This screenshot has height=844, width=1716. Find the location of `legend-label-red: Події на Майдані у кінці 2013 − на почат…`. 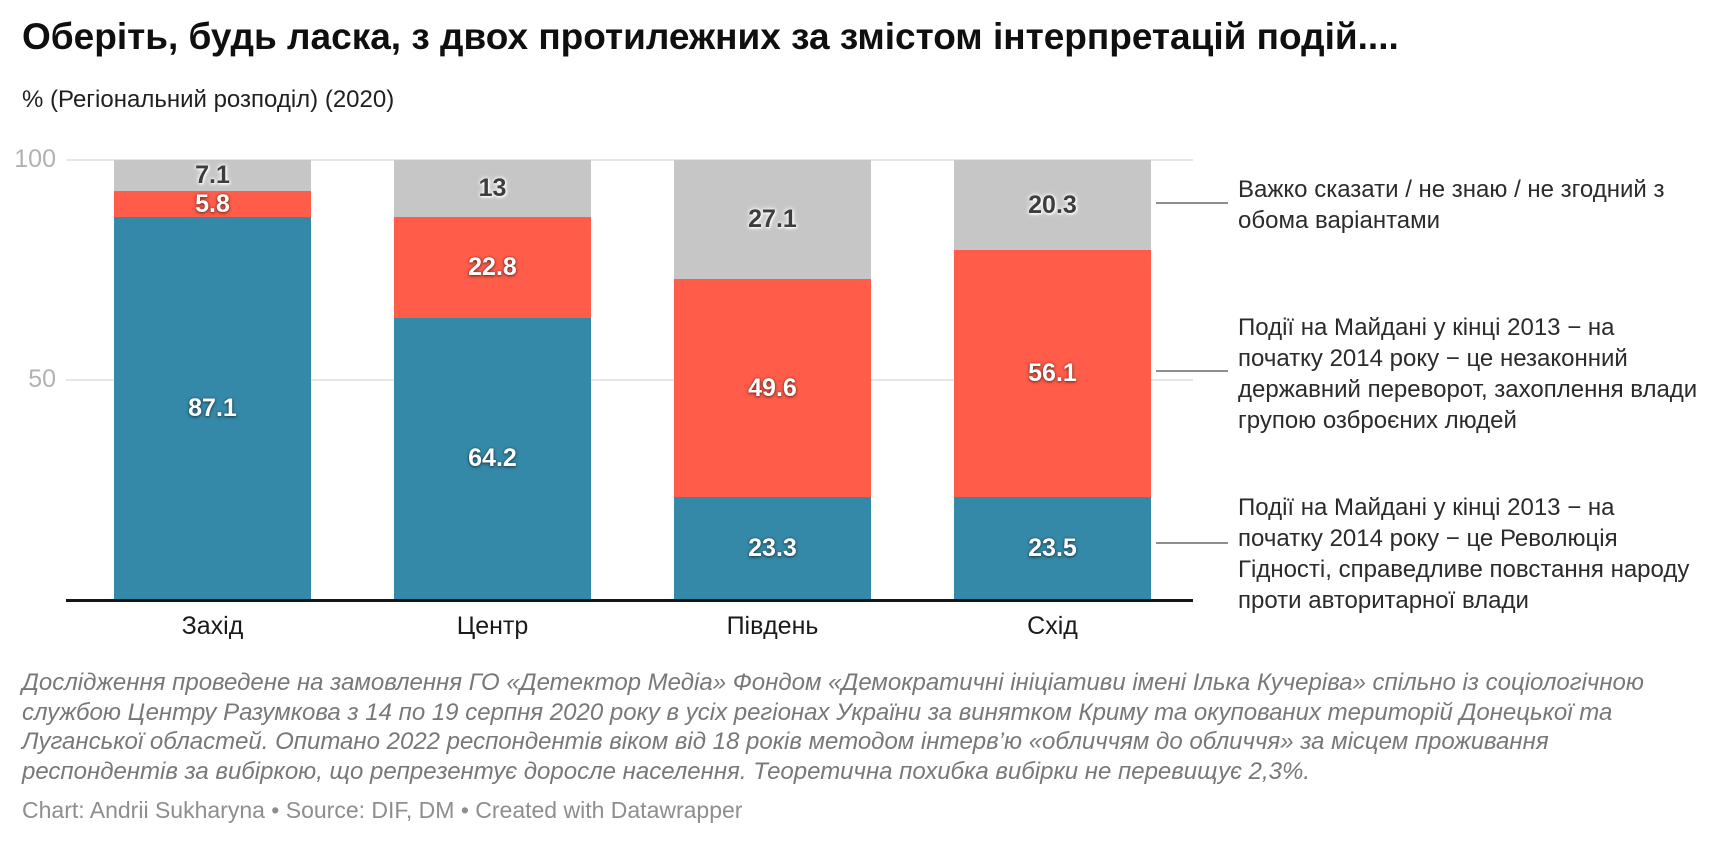

legend-label-red: Події на Майдані у кінці 2013 − на почат… is located at coordinates (1468, 374).